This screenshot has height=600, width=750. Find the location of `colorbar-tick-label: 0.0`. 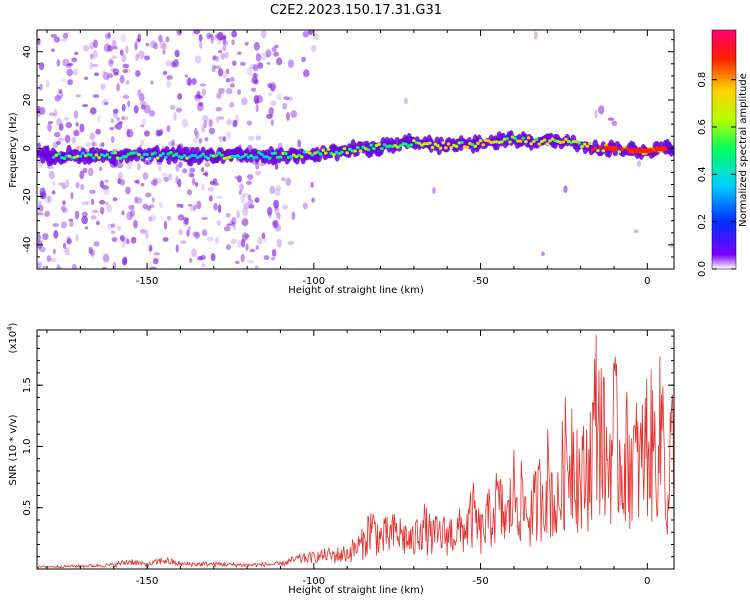

colorbar-tick-label: 0.0 is located at coordinates (702, 269).